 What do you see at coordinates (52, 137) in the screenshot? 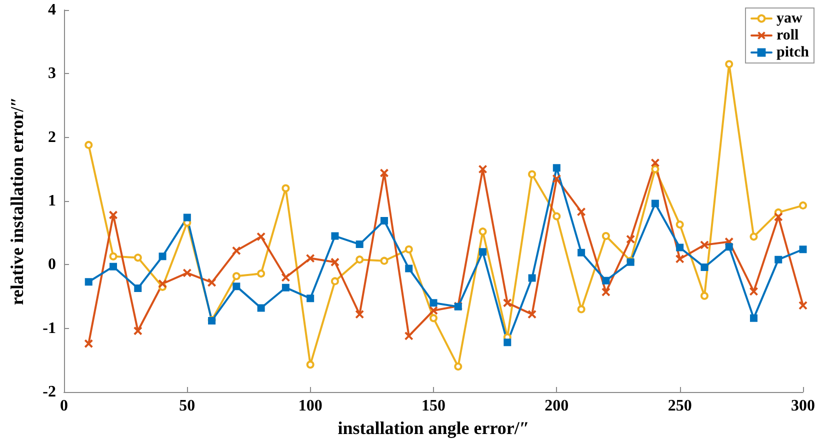
I see `y-tick-label: 2` at bounding box center [52, 137].